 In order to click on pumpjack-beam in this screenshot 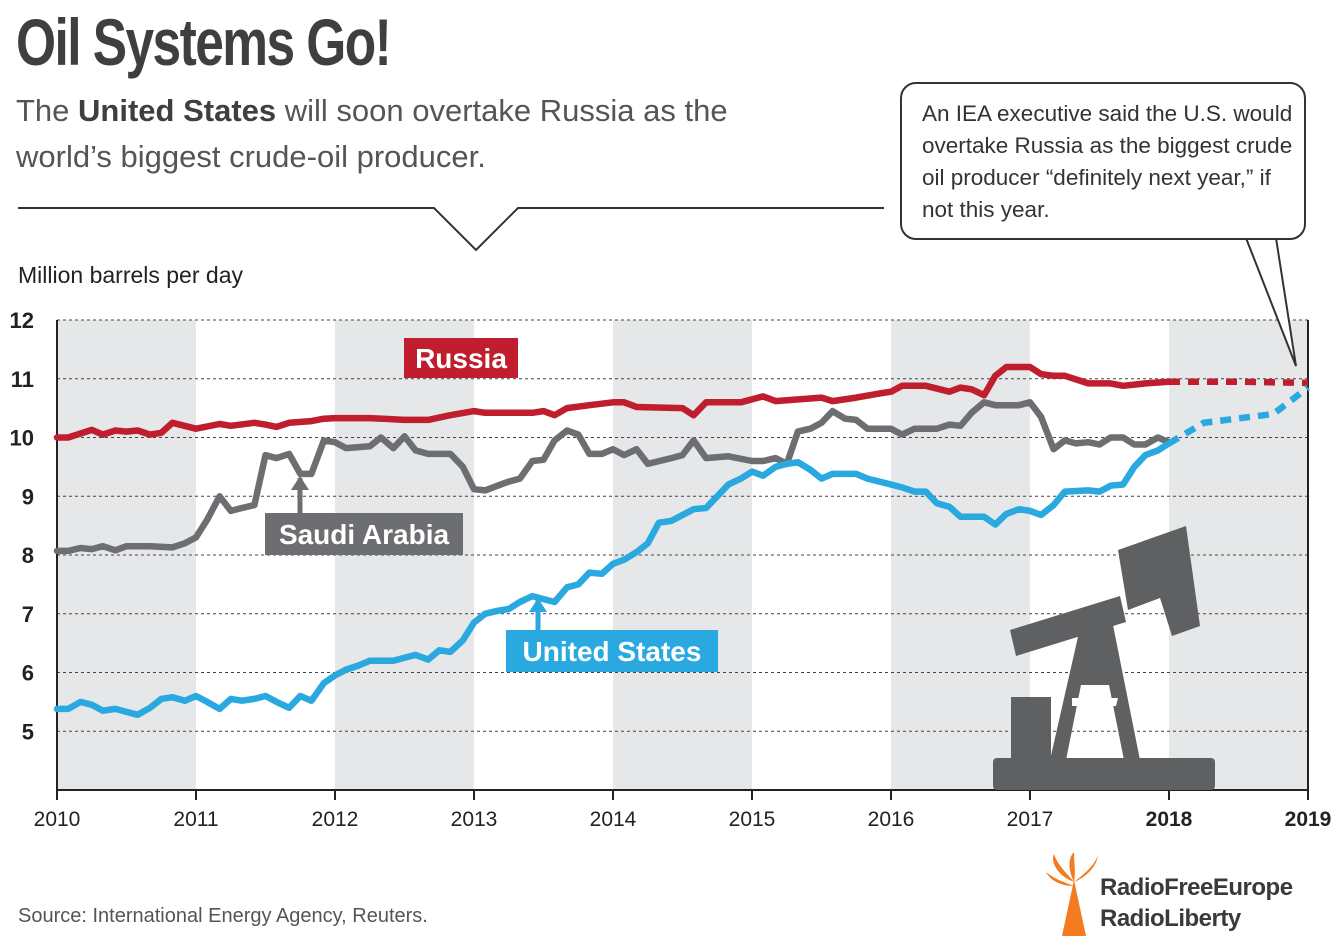, I will do `click(1068, 626)`.